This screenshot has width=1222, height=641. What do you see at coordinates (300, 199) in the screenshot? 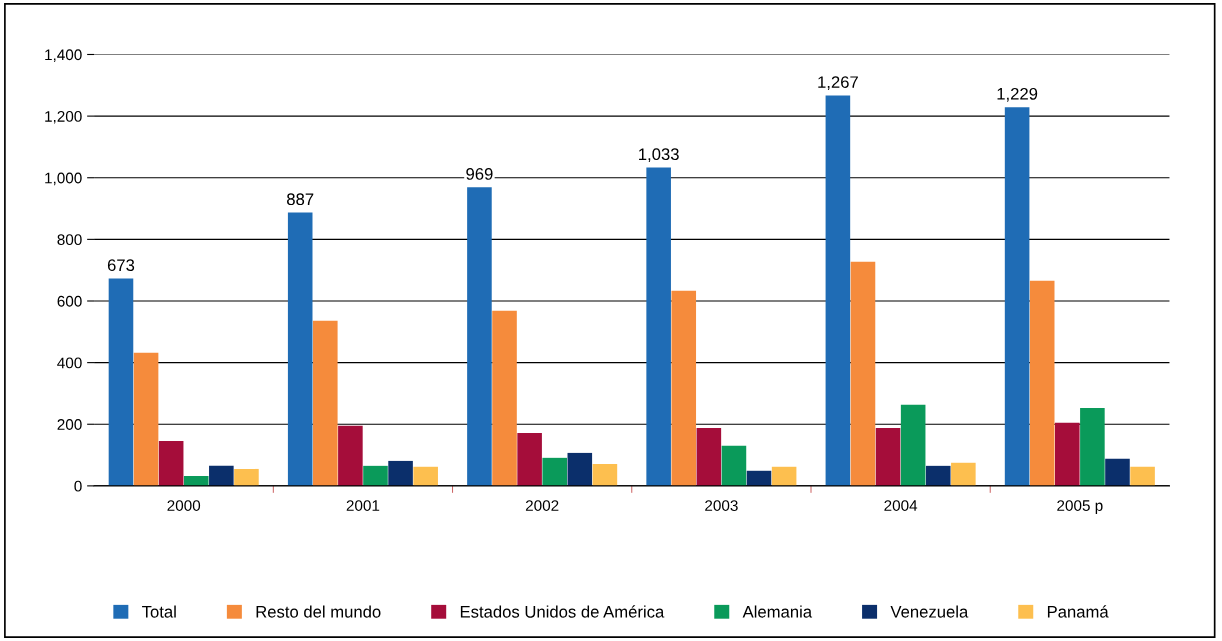
I see `data-label: 887` at bounding box center [300, 199].